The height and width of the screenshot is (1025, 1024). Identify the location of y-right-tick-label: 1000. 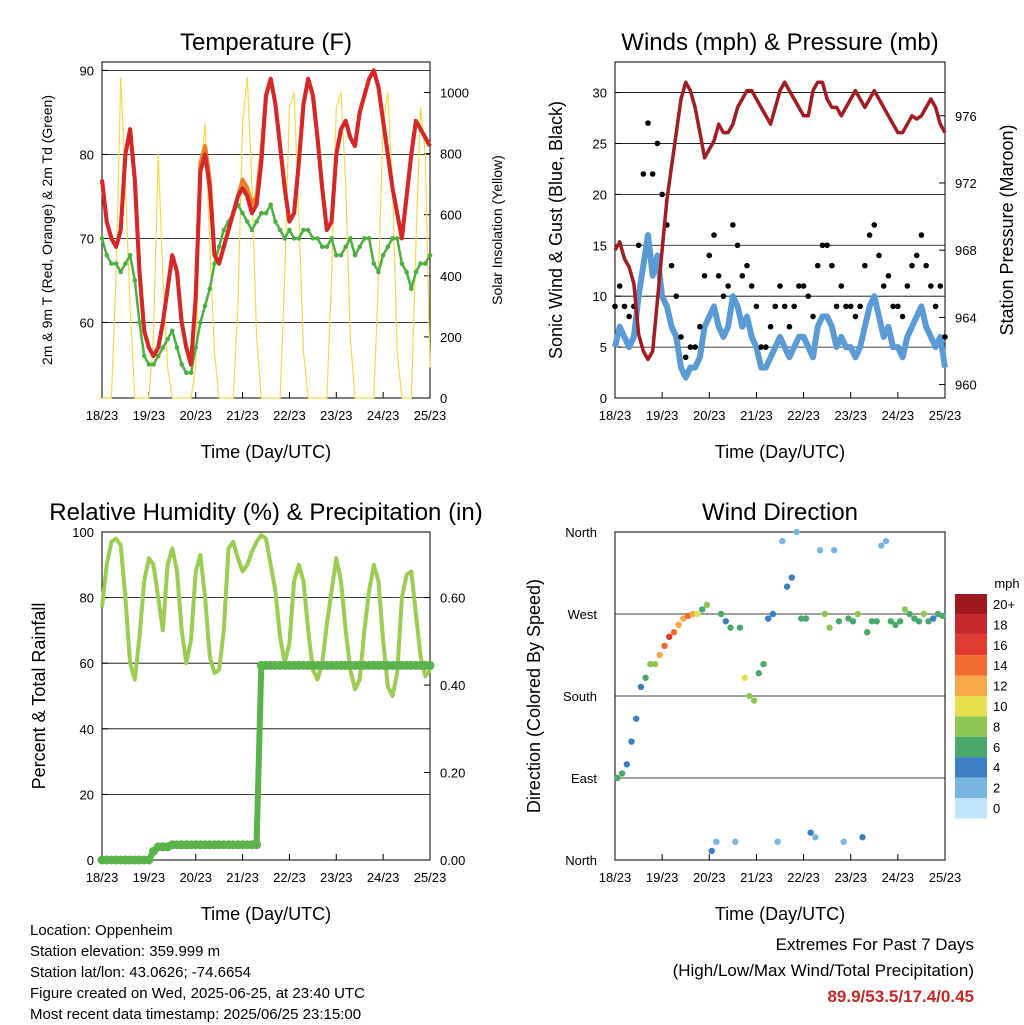
(454, 93).